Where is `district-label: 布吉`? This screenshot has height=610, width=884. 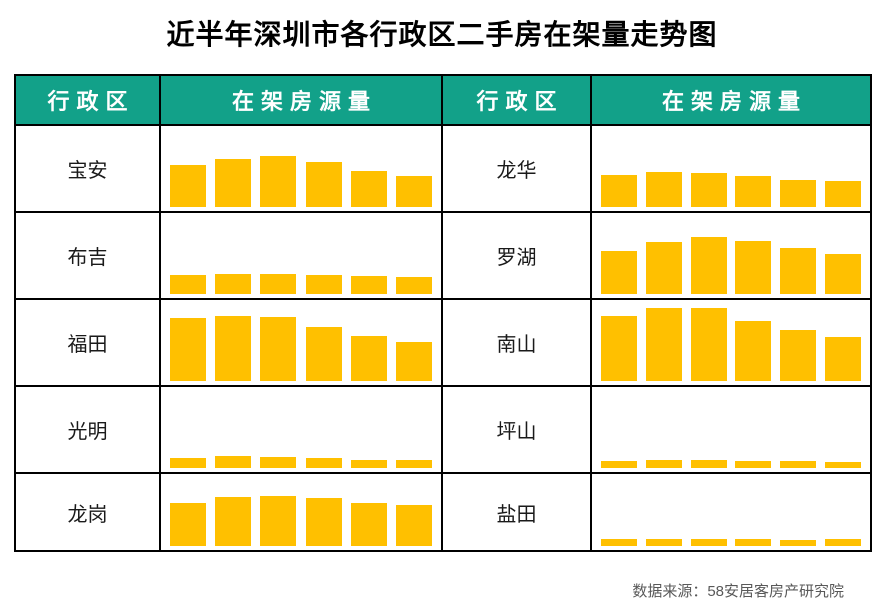 district-label: 布吉 is located at coordinates (87, 258).